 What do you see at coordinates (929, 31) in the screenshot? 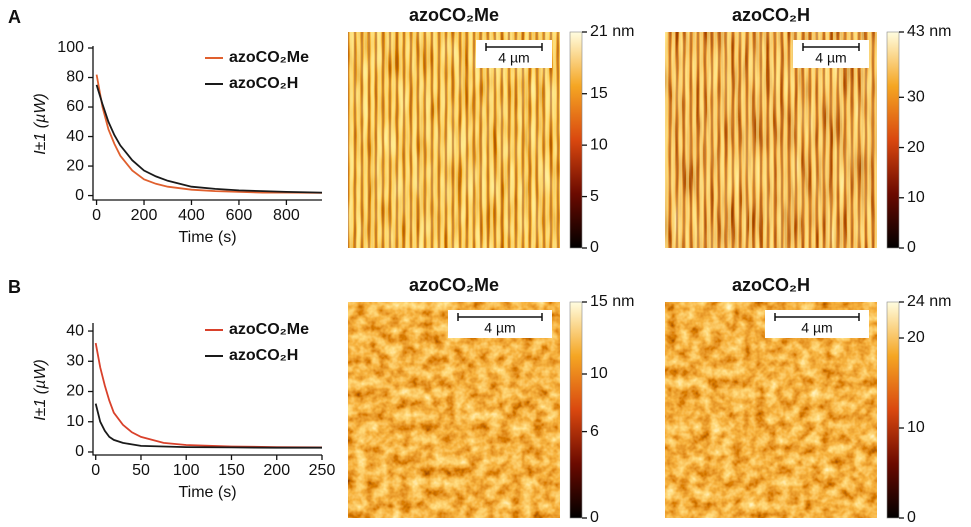
I see `colorbar-tick-label: 43 nm` at bounding box center [929, 31].